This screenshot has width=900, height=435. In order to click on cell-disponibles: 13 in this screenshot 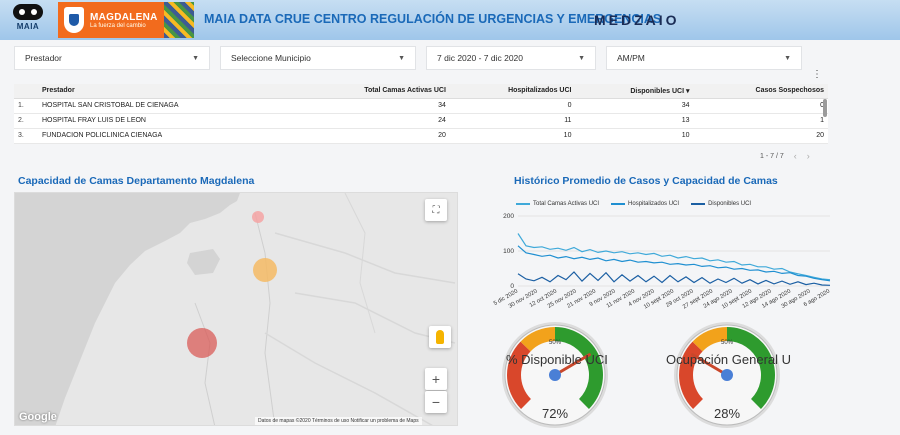, I will do `click(634, 121)`.